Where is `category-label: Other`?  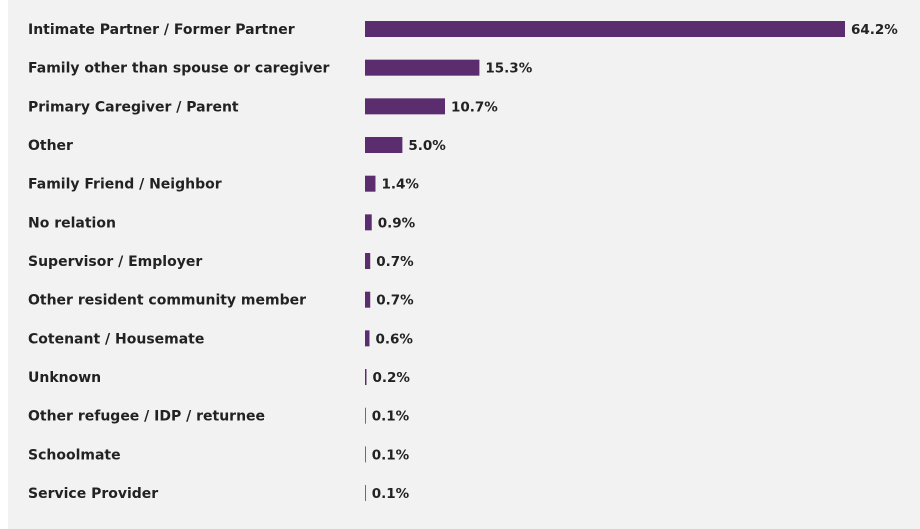 category-label: Other is located at coordinates (50, 146).